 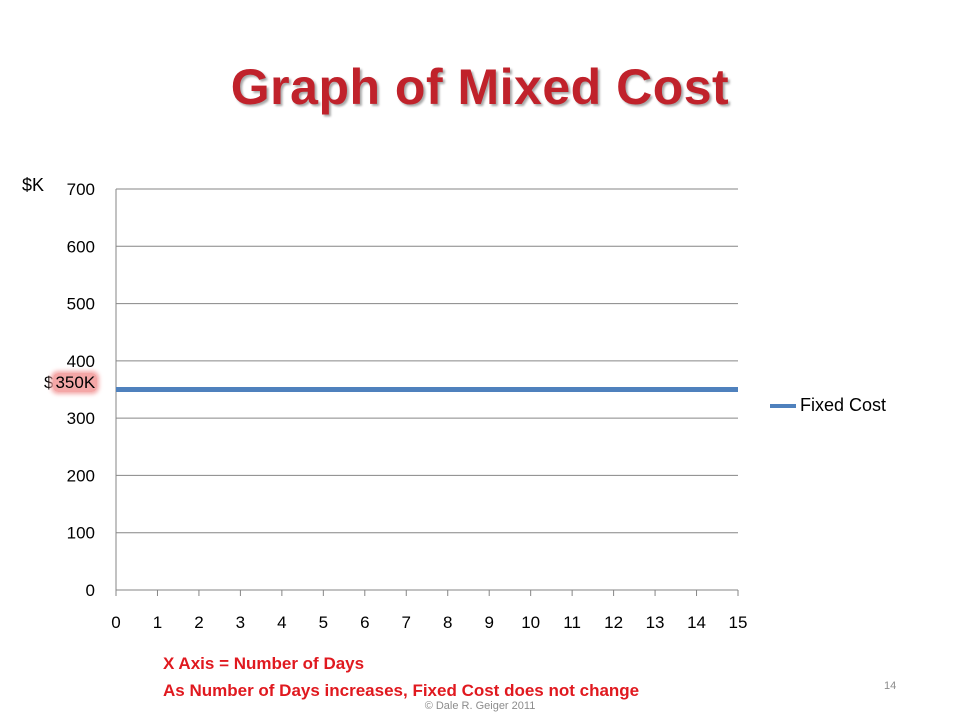 What do you see at coordinates (323, 622) in the screenshot?
I see `x-tick-label-5: 5` at bounding box center [323, 622].